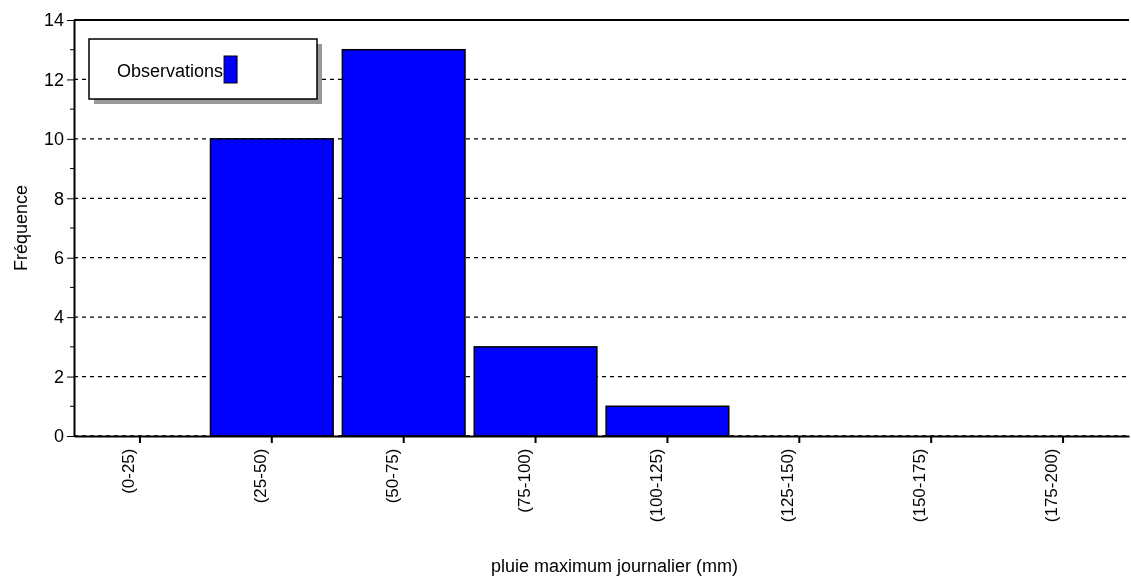  Describe the element at coordinates (53, 20) in the screenshot. I see `y-tick-label: 14` at that location.